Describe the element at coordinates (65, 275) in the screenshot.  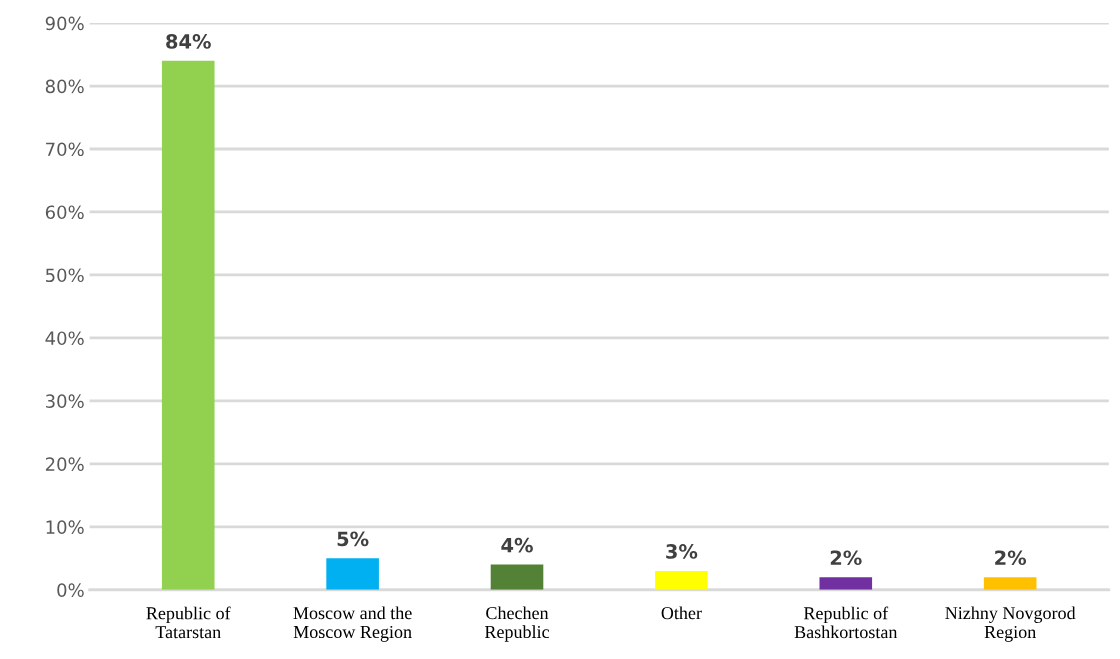
I see `y-tick-label: 50%` at that location.